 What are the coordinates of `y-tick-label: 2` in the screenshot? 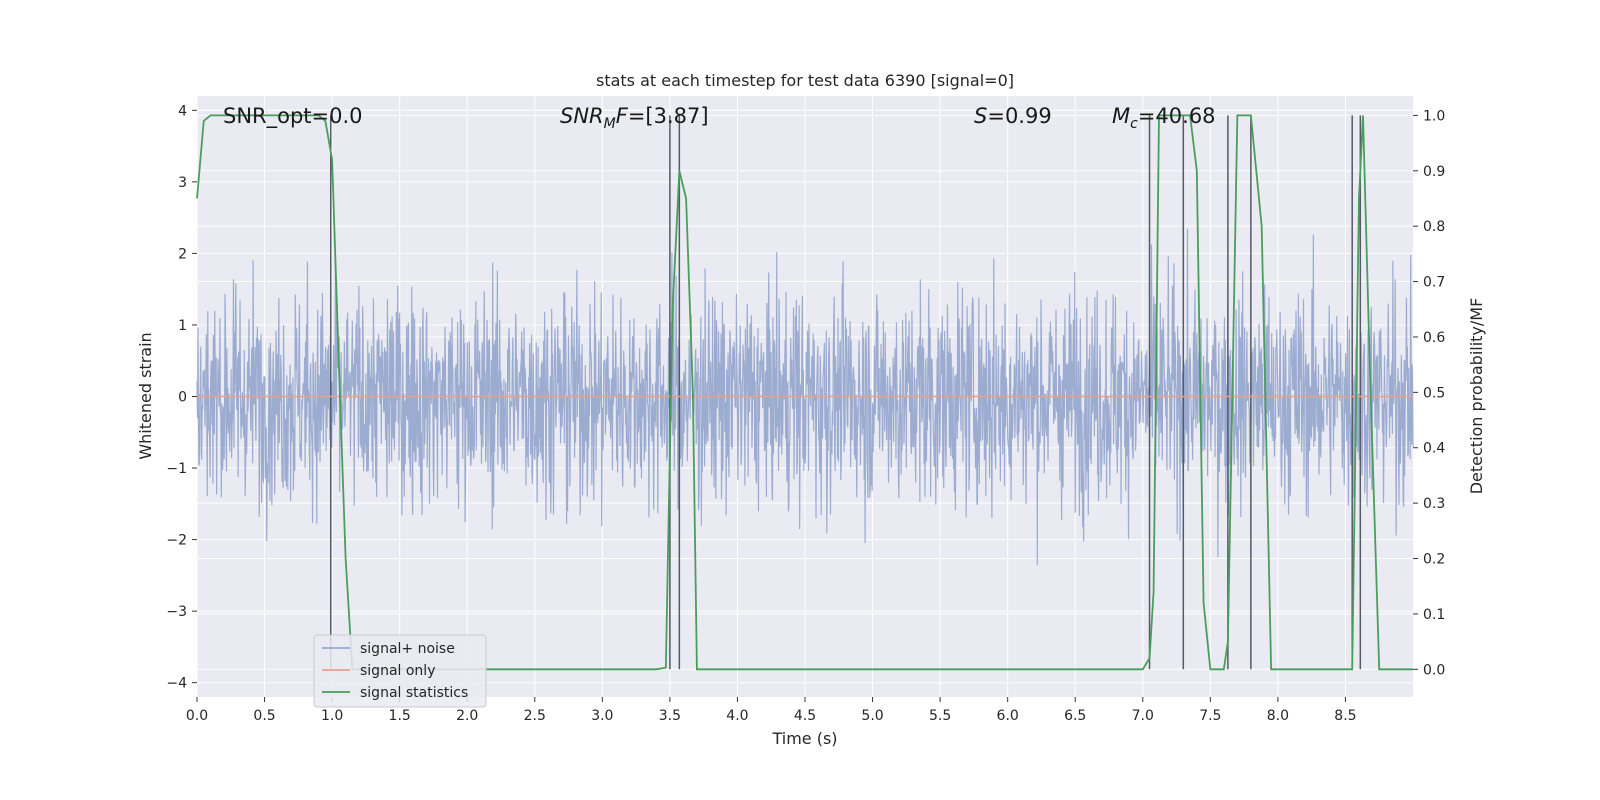 It's located at (182, 254).